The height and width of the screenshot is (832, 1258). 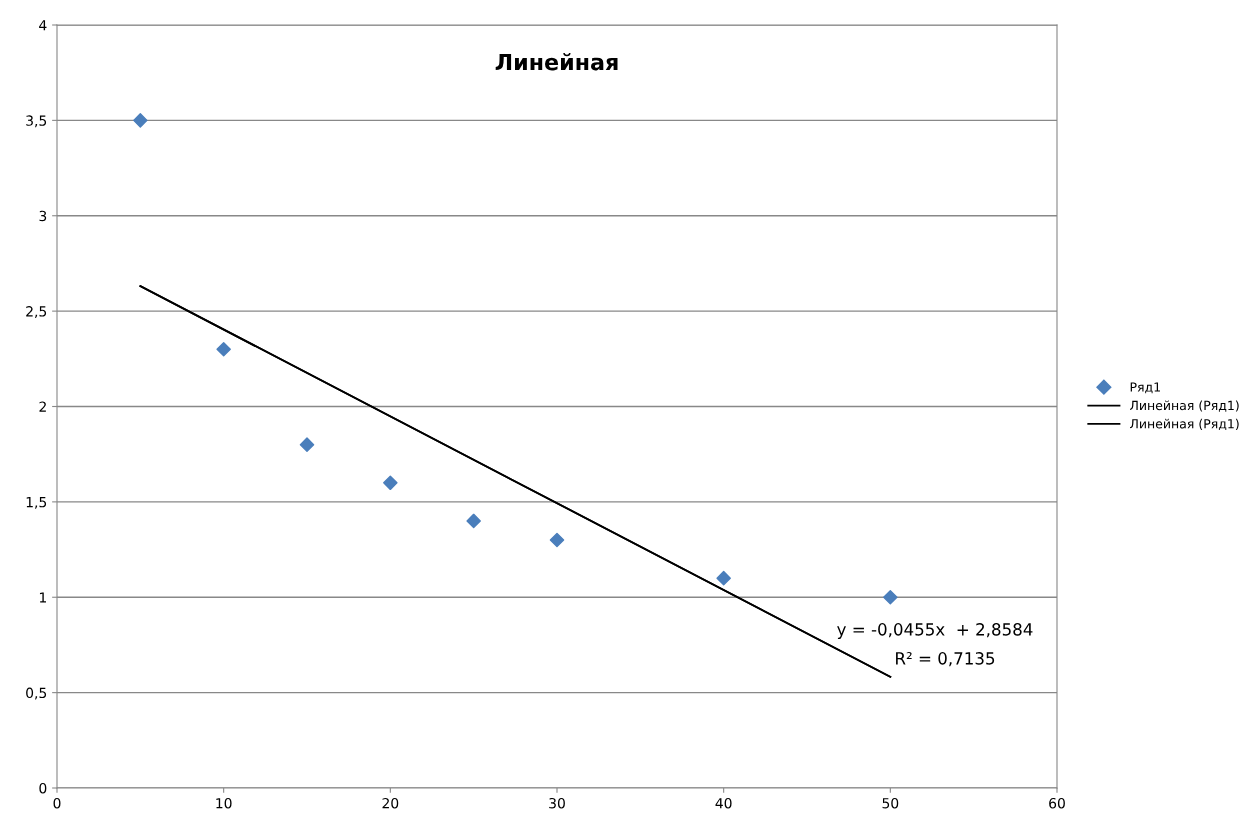 What do you see at coordinates (36, 312) in the screenshot?
I see `y-tick-label: 2,5` at bounding box center [36, 312].